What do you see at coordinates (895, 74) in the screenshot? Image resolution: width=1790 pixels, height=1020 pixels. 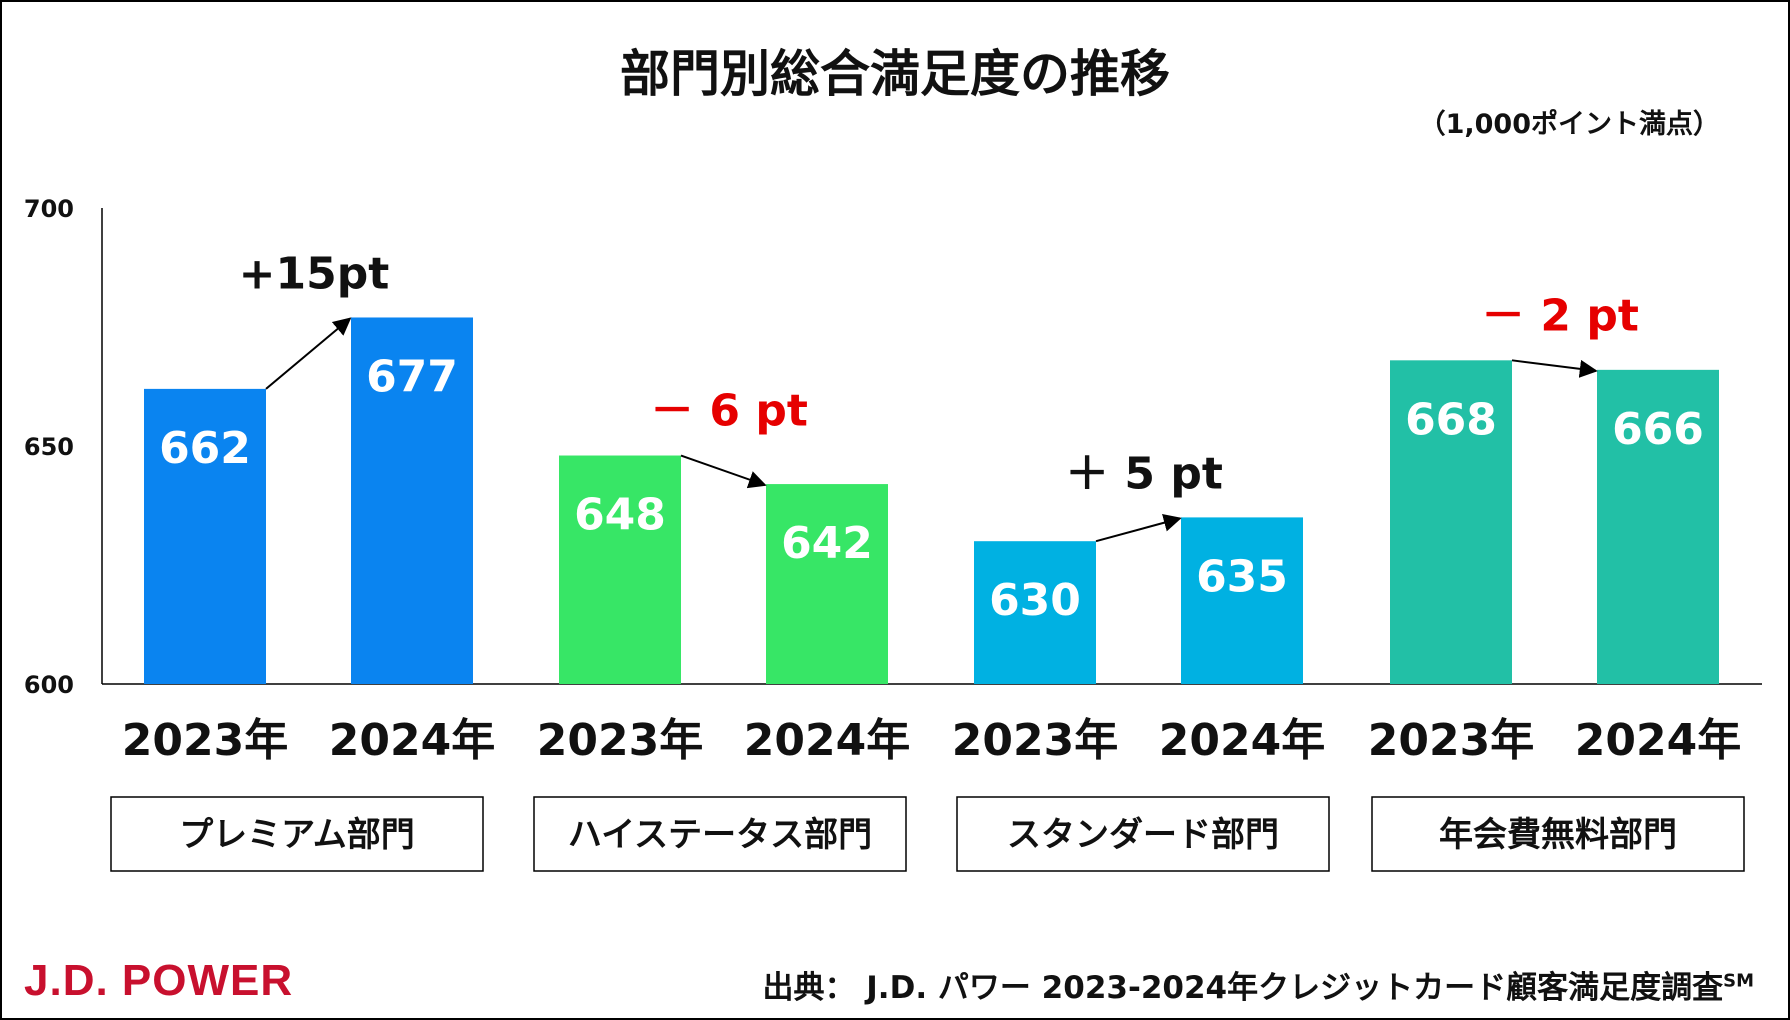 I see `chart-title: 部門別総合満足度の推移` at bounding box center [895, 74].